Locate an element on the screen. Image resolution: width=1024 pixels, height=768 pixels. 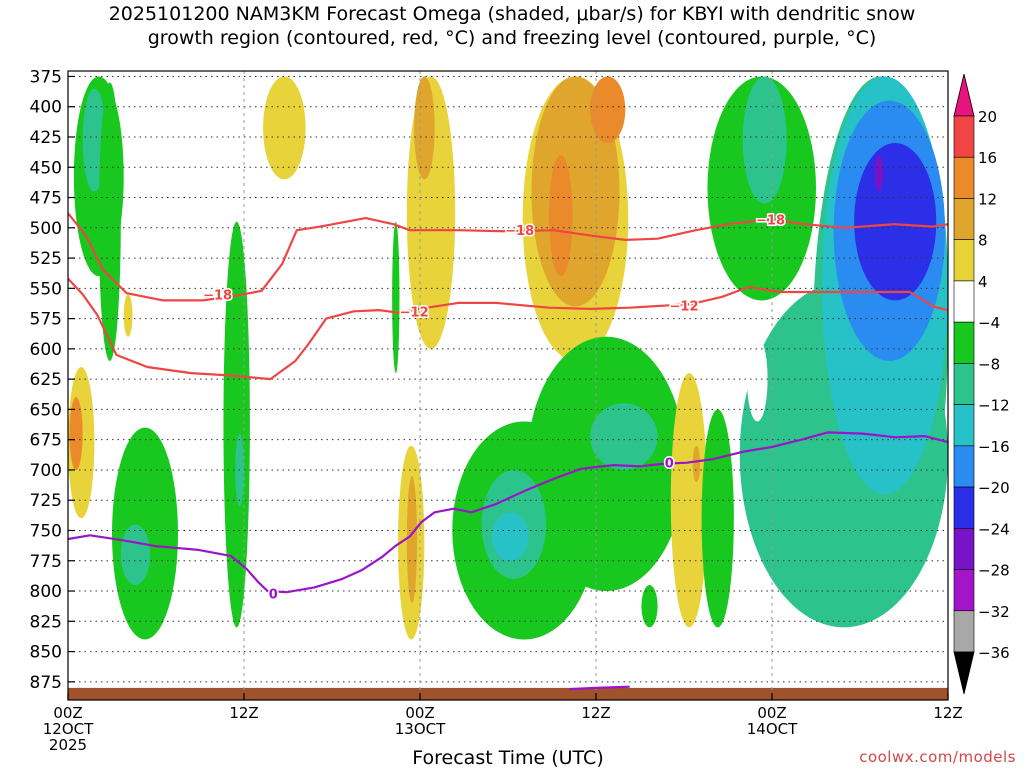
y-tick-label-525: 525 is located at coordinates (46, 259).